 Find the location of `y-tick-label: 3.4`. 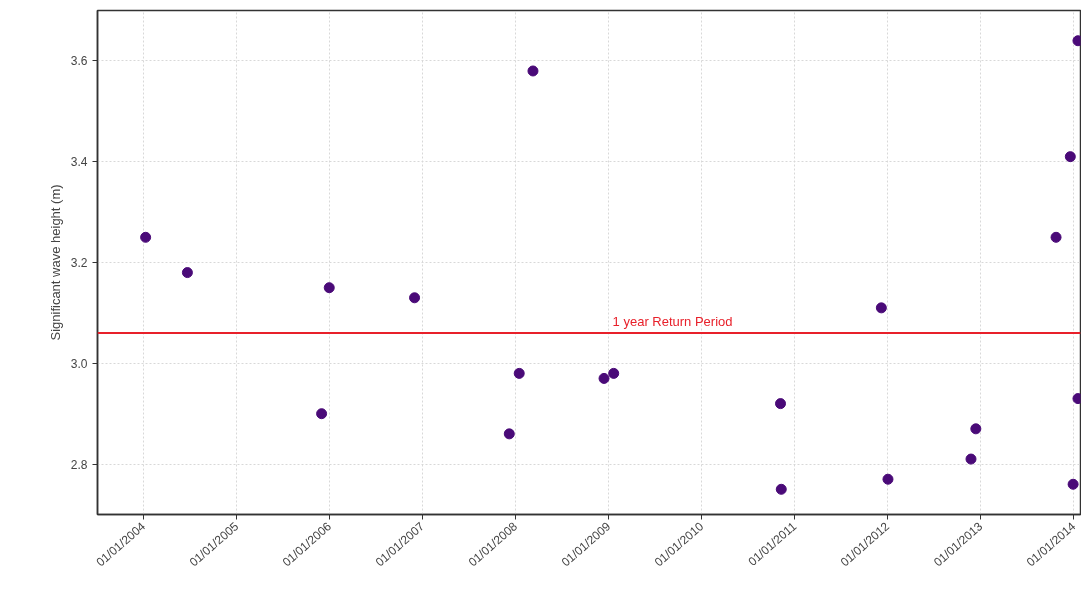

y-tick-label: 3.4 is located at coordinates (79, 162).